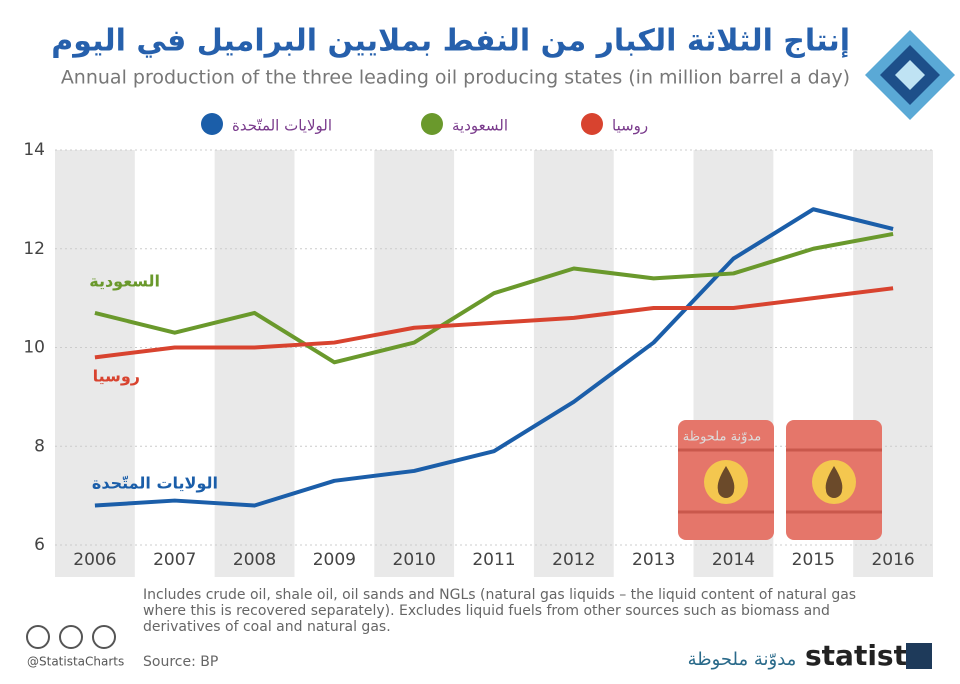  Describe the element at coordinates (71, 637) in the screenshot. I see `license-icons` at that location.